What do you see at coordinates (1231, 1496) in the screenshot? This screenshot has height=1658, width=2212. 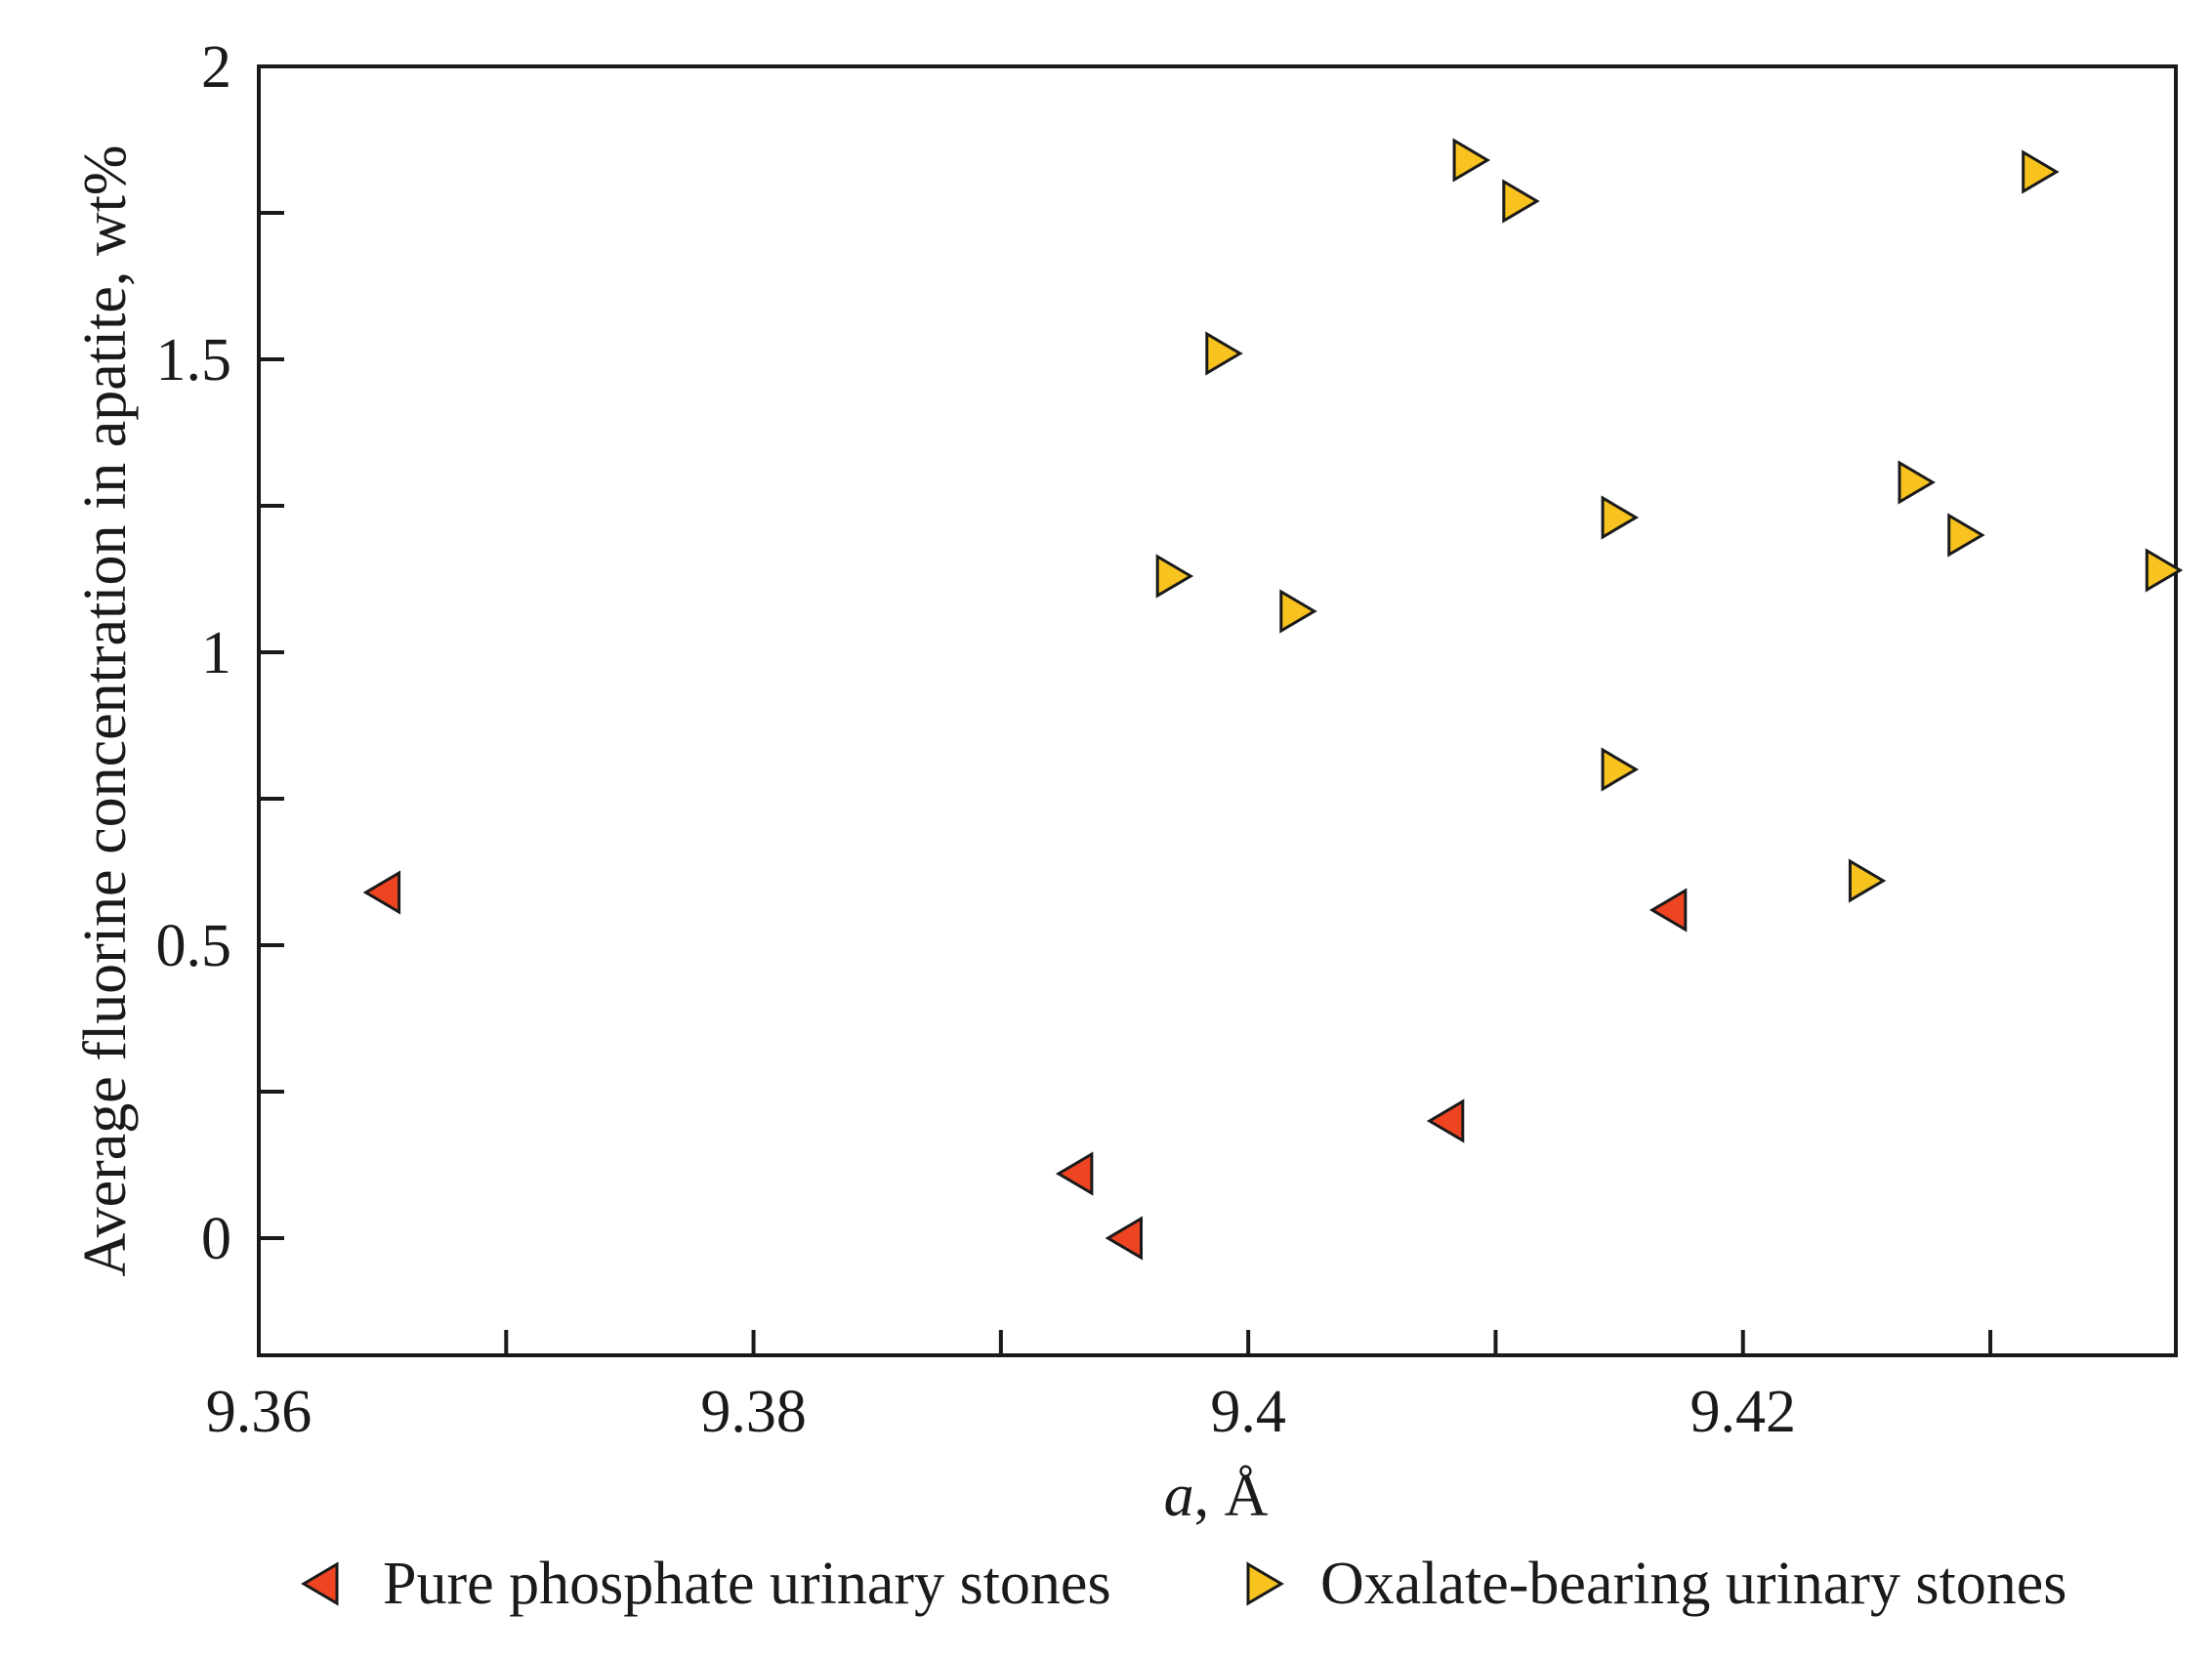 I see `x-axis-unit: , Å` at bounding box center [1231, 1496].